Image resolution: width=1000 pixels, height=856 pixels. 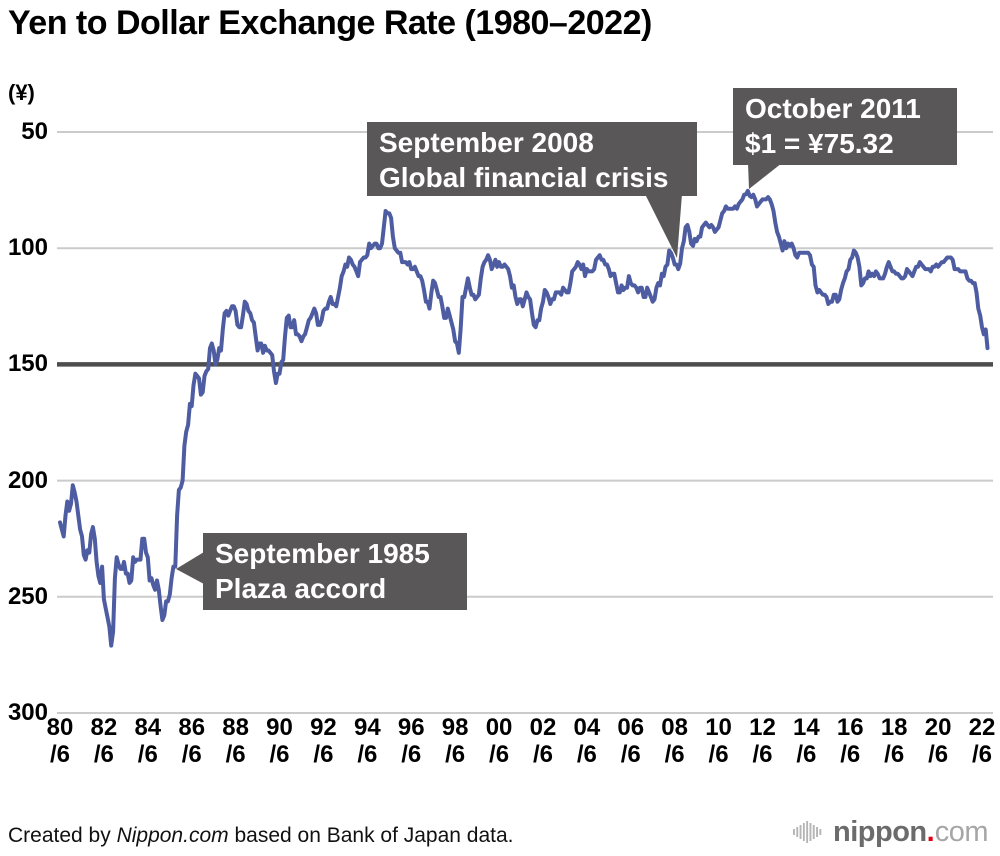 I want to click on annotation-line: September 2008, so click(x=486, y=142).